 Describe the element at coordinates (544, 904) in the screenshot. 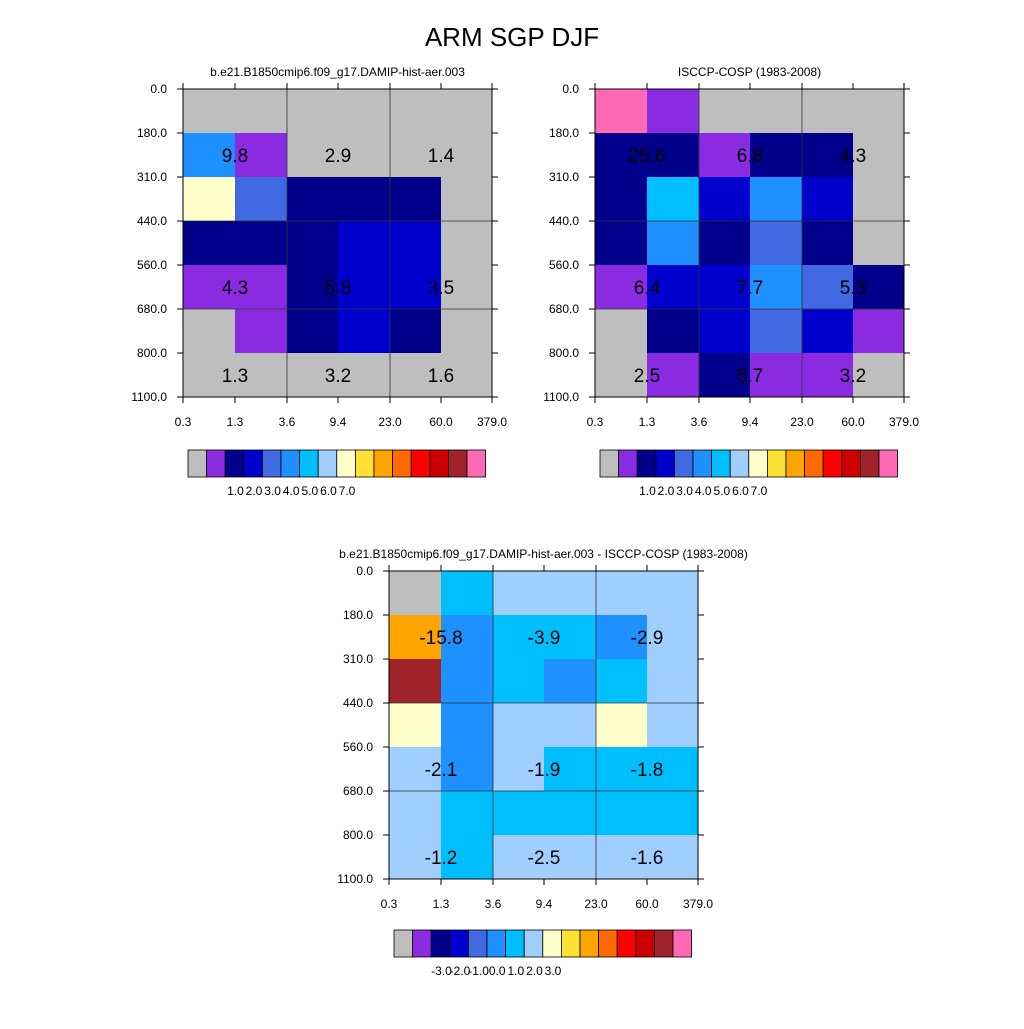

I see `x-tick-label: 9.4` at that location.